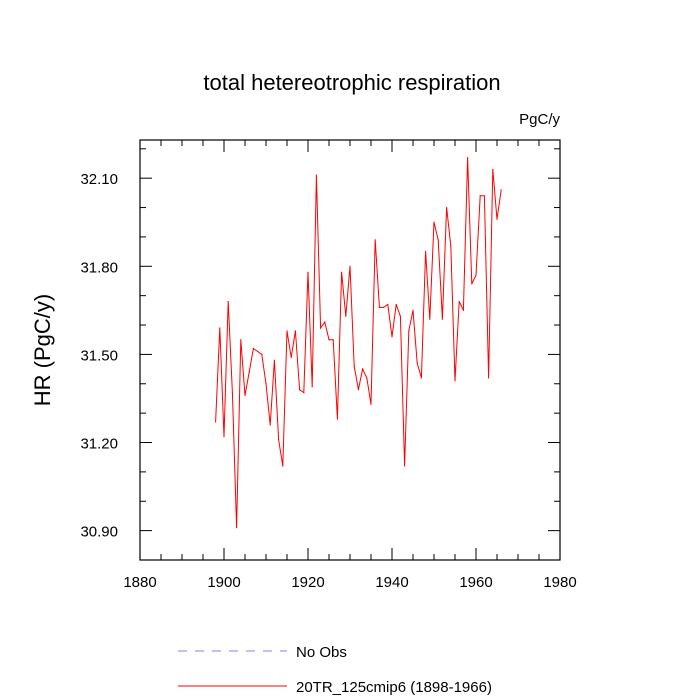  What do you see at coordinates (139, 582) in the screenshot?
I see `x-tick-label: 1880` at bounding box center [139, 582].